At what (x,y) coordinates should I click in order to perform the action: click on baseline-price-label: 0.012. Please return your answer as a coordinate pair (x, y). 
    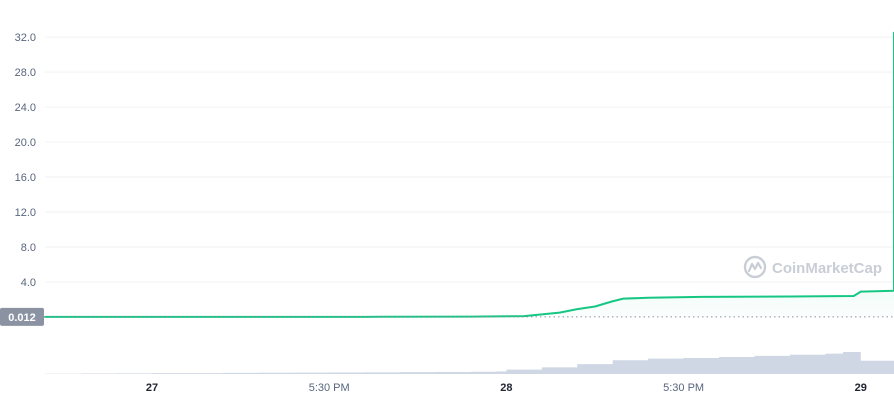
    Looking at the image, I should click on (22, 318).